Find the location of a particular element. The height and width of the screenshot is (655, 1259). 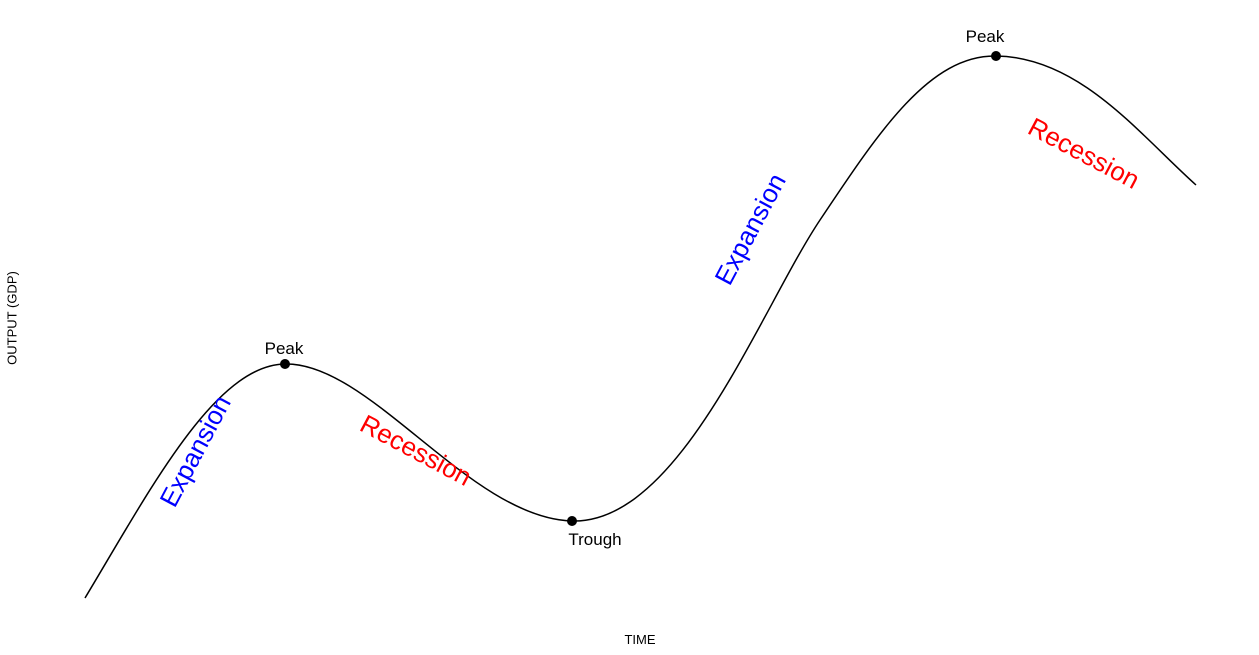

trough-point is located at coordinates (572, 521).